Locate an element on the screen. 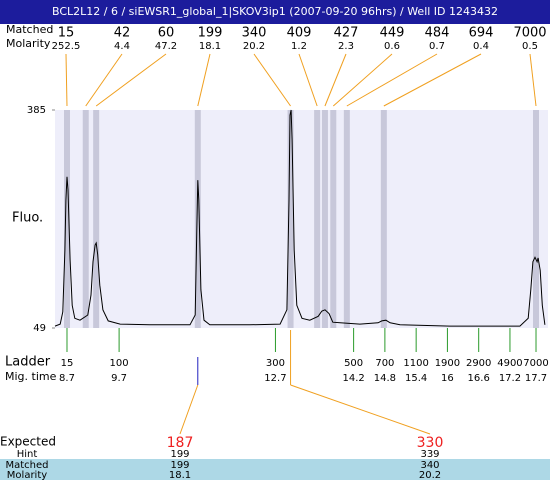 Image resolution: width=550 pixels, height=480 pixels. table-cell: 339 is located at coordinates (429, 454).